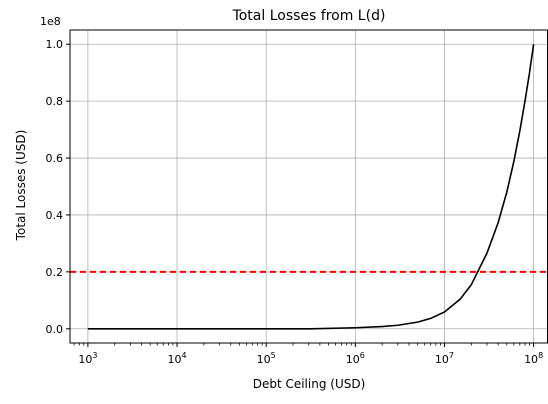 The width and height of the screenshot is (548, 404). I want to click on y-tick-label: 0.2, so click(55, 272).